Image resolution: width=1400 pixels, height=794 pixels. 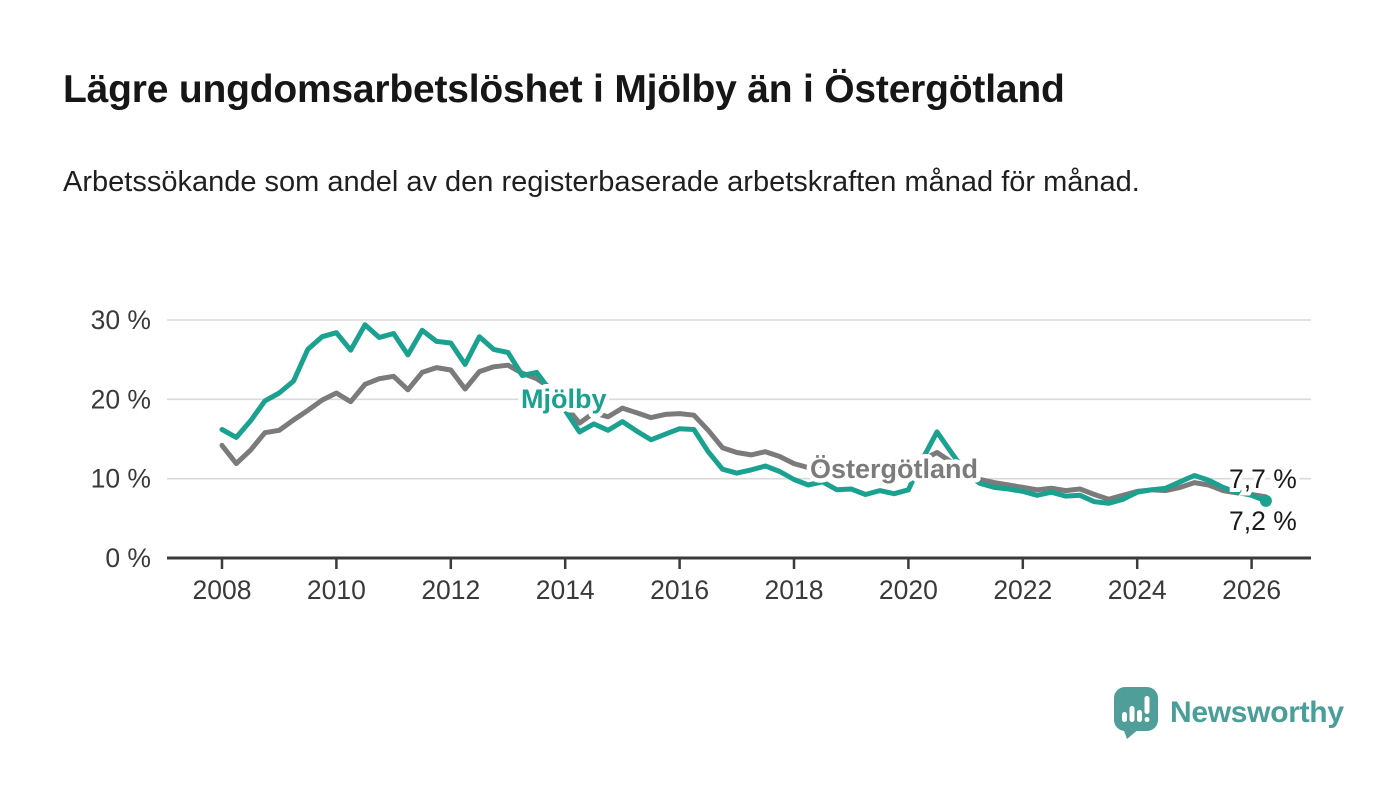 What do you see at coordinates (564, 399) in the screenshot?
I see `series-label: Mjölby` at bounding box center [564, 399].